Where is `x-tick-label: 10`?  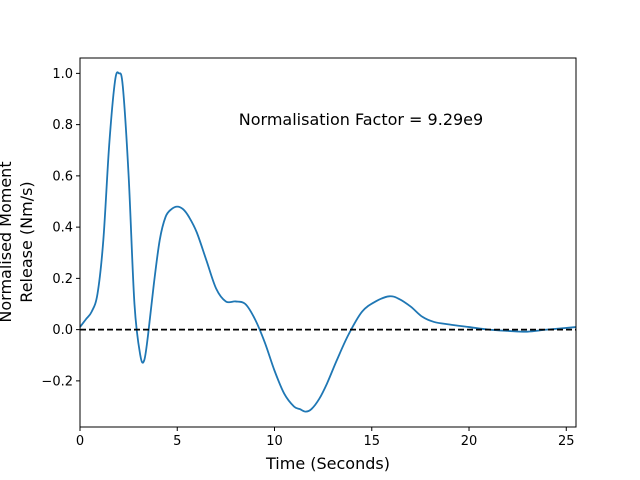 x-tick-label: 10 is located at coordinates (274, 441).